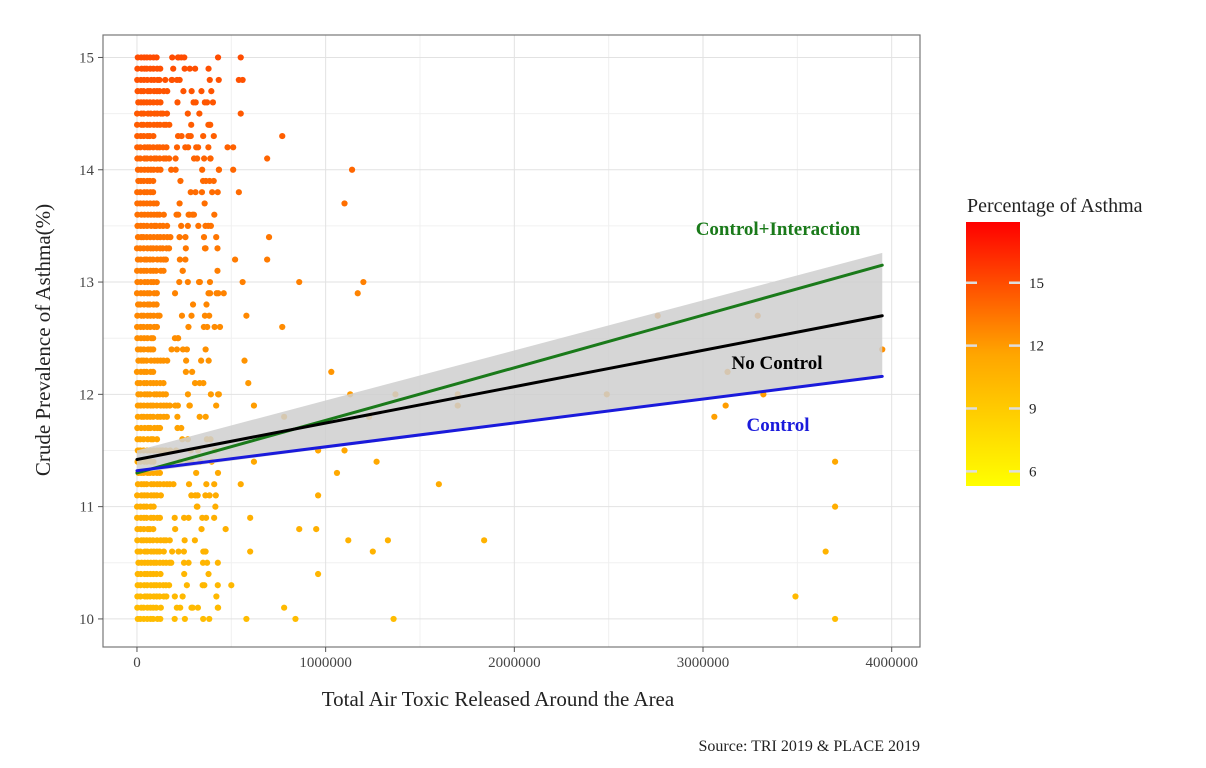 This screenshot has width=1206, height=768. Describe the element at coordinates (86, 283) in the screenshot. I see `y-tick-label: 13` at that location.